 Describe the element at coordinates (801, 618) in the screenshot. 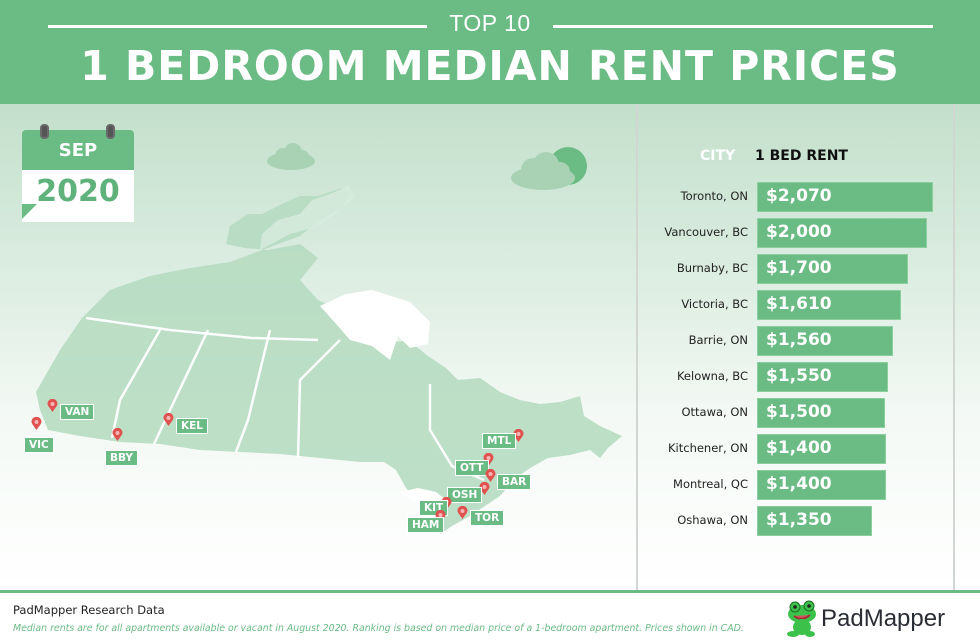

I see `frog-icon` at that location.